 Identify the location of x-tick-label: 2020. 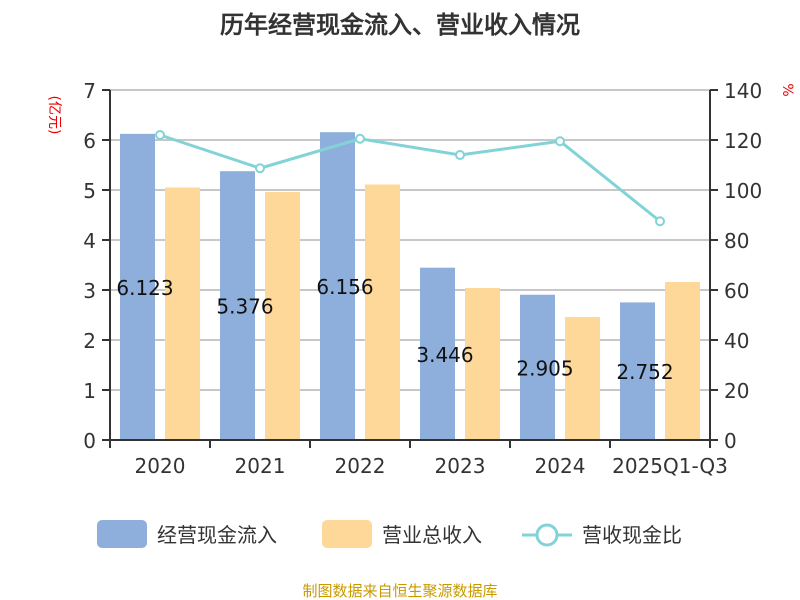
(160, 466).